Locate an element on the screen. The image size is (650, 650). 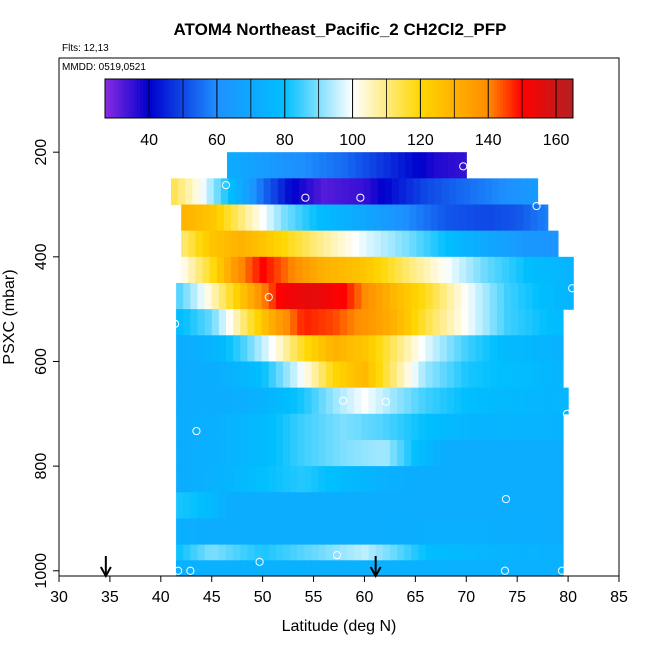
x-tick-label: 60 is located at coordinates (365, 597).